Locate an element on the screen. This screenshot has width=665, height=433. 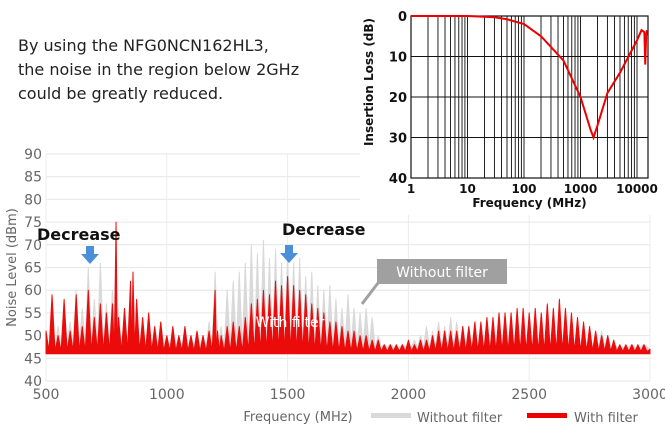
inset-x-tick-label: 10 is located at coordinates (467, 189).